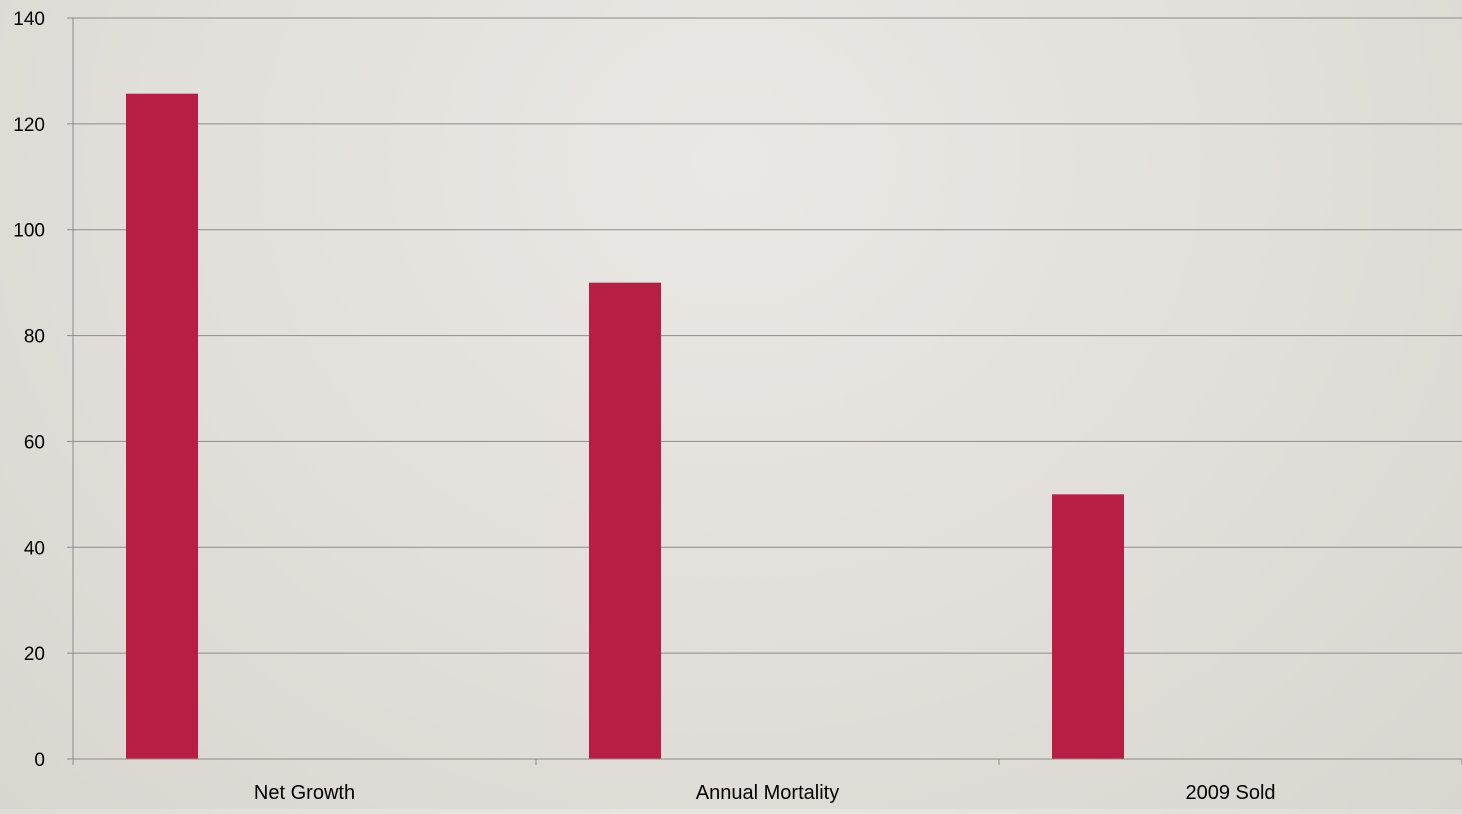  I want to click on y-tick-label-120: 120, so click(29, 125).